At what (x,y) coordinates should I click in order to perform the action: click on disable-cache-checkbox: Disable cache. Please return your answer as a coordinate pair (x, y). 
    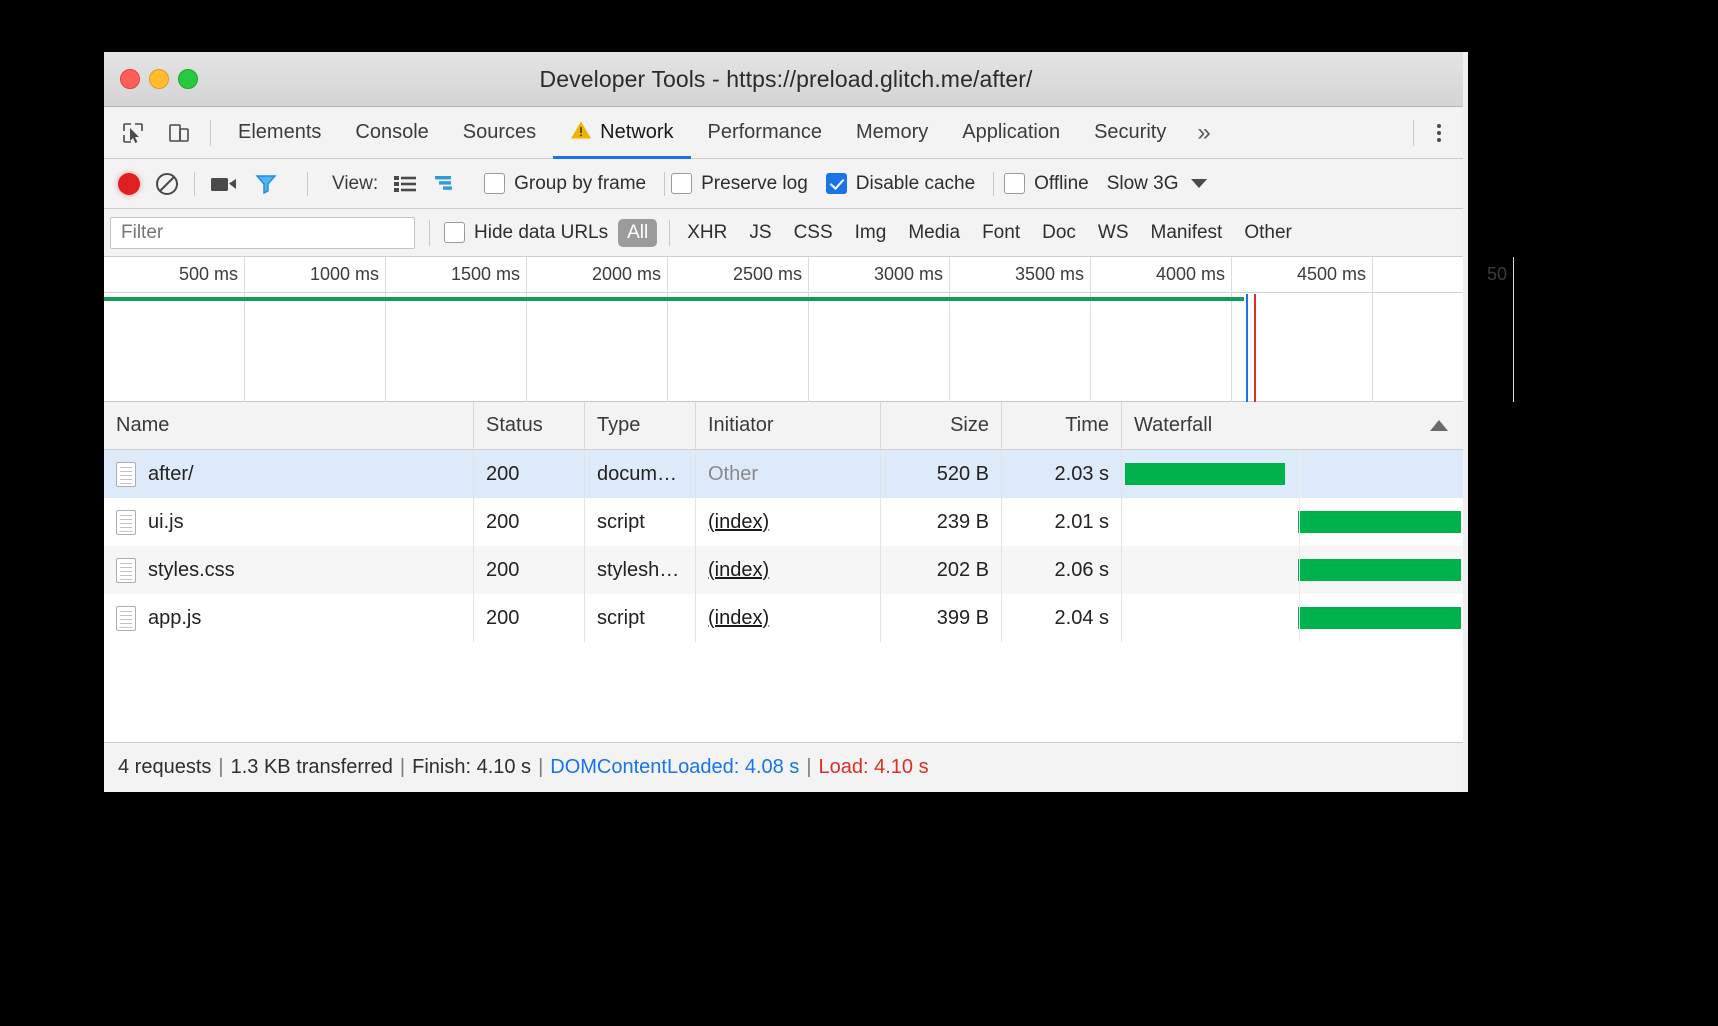
    Looking at the image, I should click on (900, 183).